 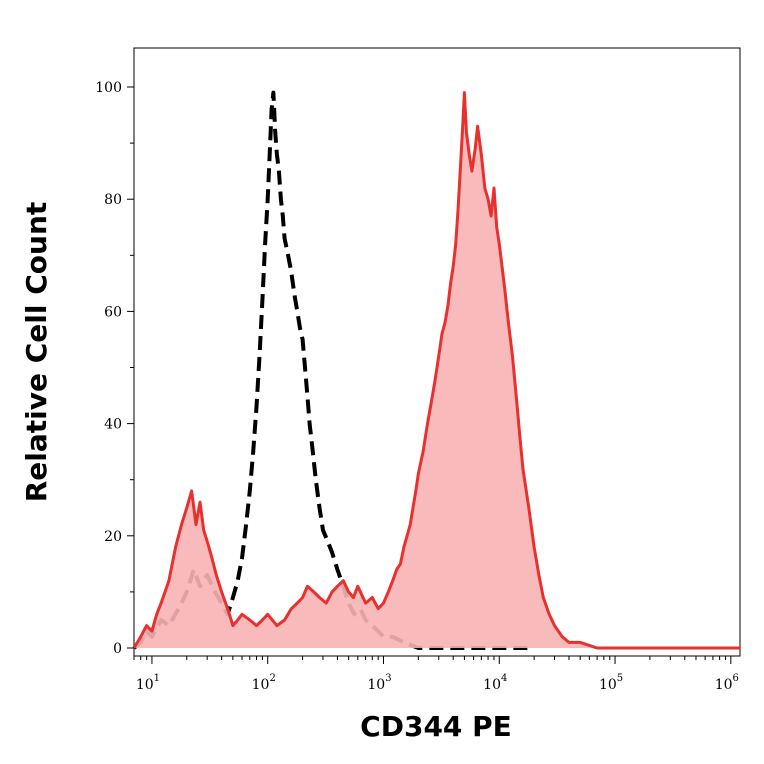 What do you see at coordinates (264, 683) in the screenshot?
I see `x-tick-label-10-2: 10²` at bounding box center [264, 683].